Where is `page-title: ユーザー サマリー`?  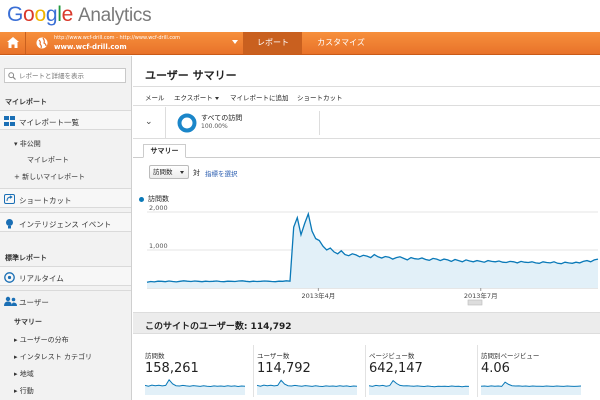 page-title: ユーザー サマリー is located at coordinates (191, 75).